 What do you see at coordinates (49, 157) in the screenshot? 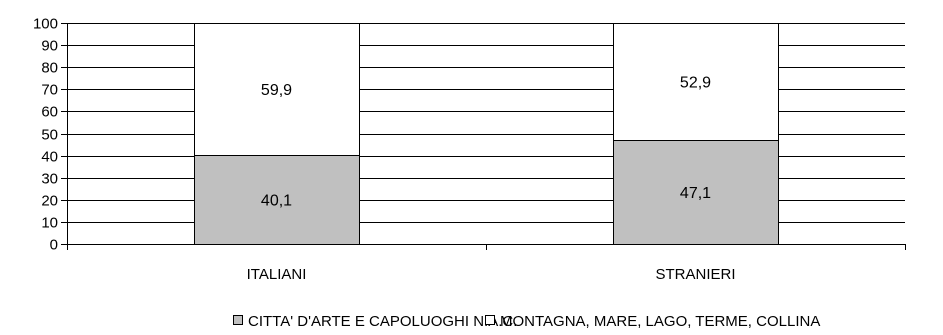
I see `y-tick-label: 40` at bounding box center [49, 157].